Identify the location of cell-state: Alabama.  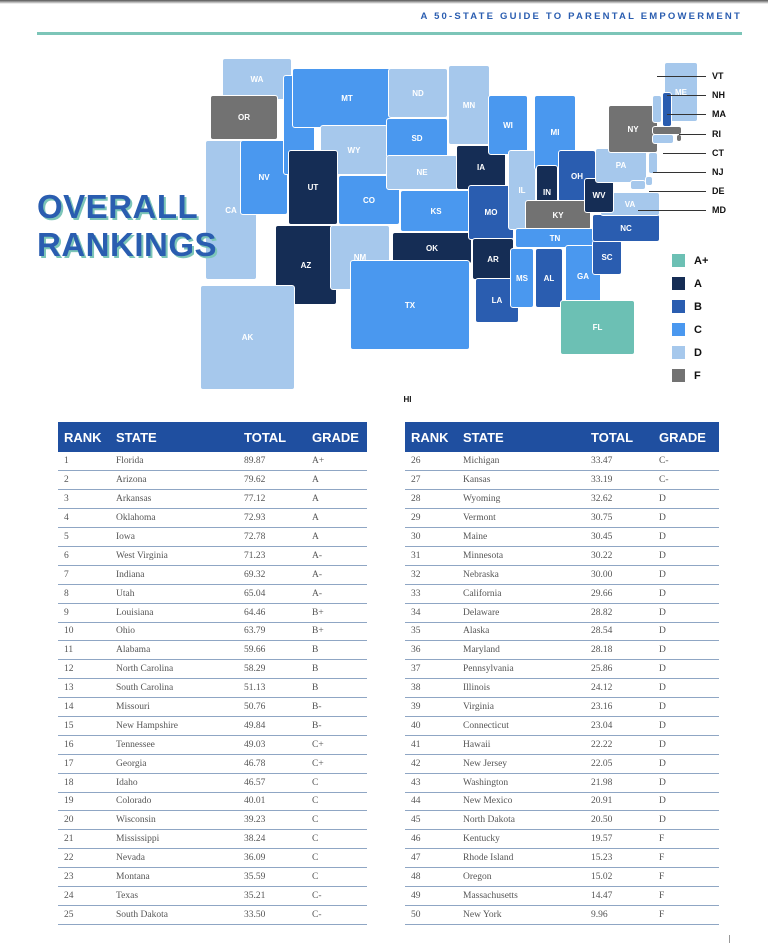
(174, 650).